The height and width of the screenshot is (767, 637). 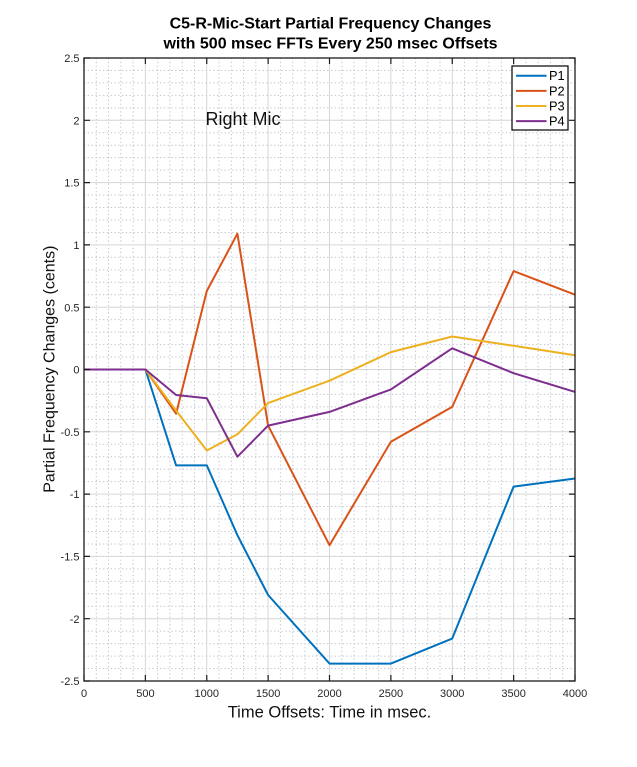 What do you see at coordinates (331, 24) in the screenshot?
I see `svg-text:C5-R-Mic-Start Partial Frequen: C5-R-Mic-Start Partial Frequency Changes` at bounding box center [331, 24].